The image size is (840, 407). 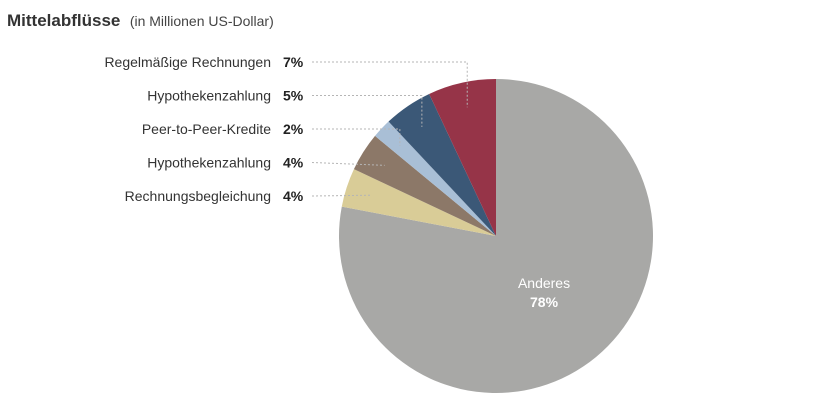 I want to click on chart-subtitle: (in Millionen US-Dollar), so click(x=202, y=21).